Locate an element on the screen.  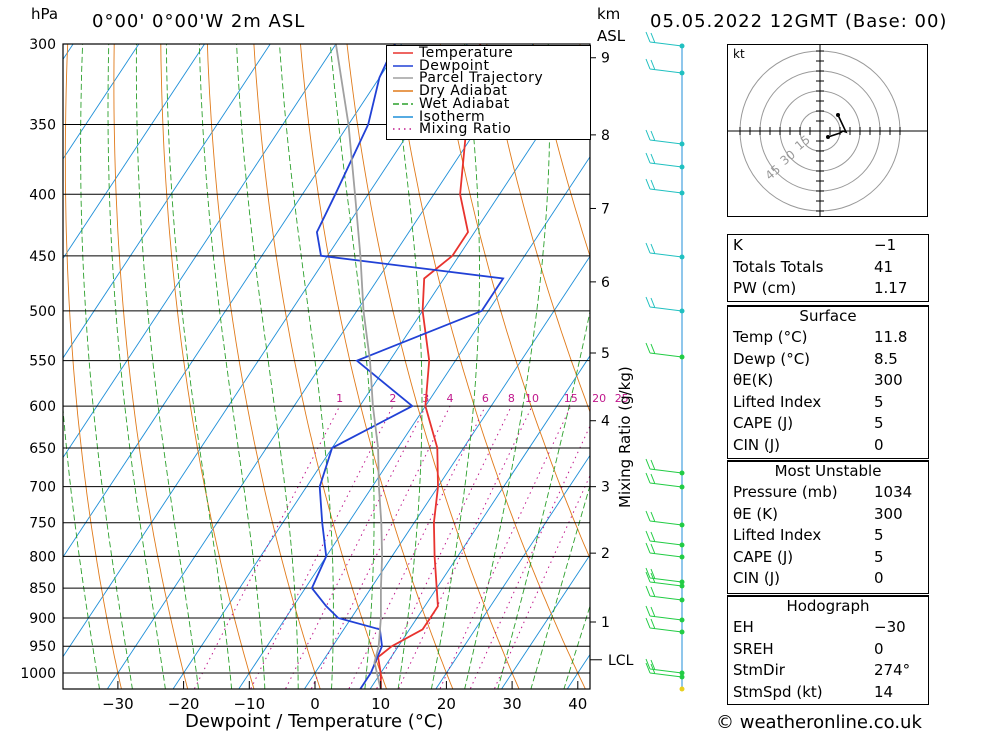
mixing-ratio-value: 4 is located at coordinates (449, 398).